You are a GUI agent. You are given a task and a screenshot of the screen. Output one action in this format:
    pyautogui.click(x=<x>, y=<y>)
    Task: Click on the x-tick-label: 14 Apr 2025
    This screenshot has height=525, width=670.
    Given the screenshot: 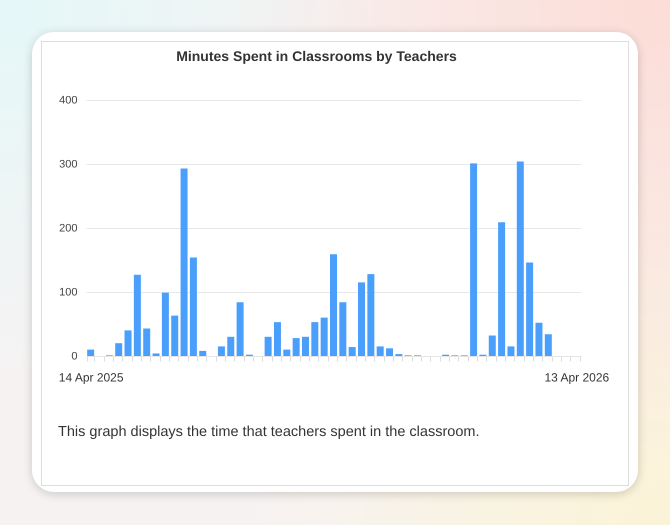 What is the action you would take?
    pyautogui.click(x=91, y=377)
    